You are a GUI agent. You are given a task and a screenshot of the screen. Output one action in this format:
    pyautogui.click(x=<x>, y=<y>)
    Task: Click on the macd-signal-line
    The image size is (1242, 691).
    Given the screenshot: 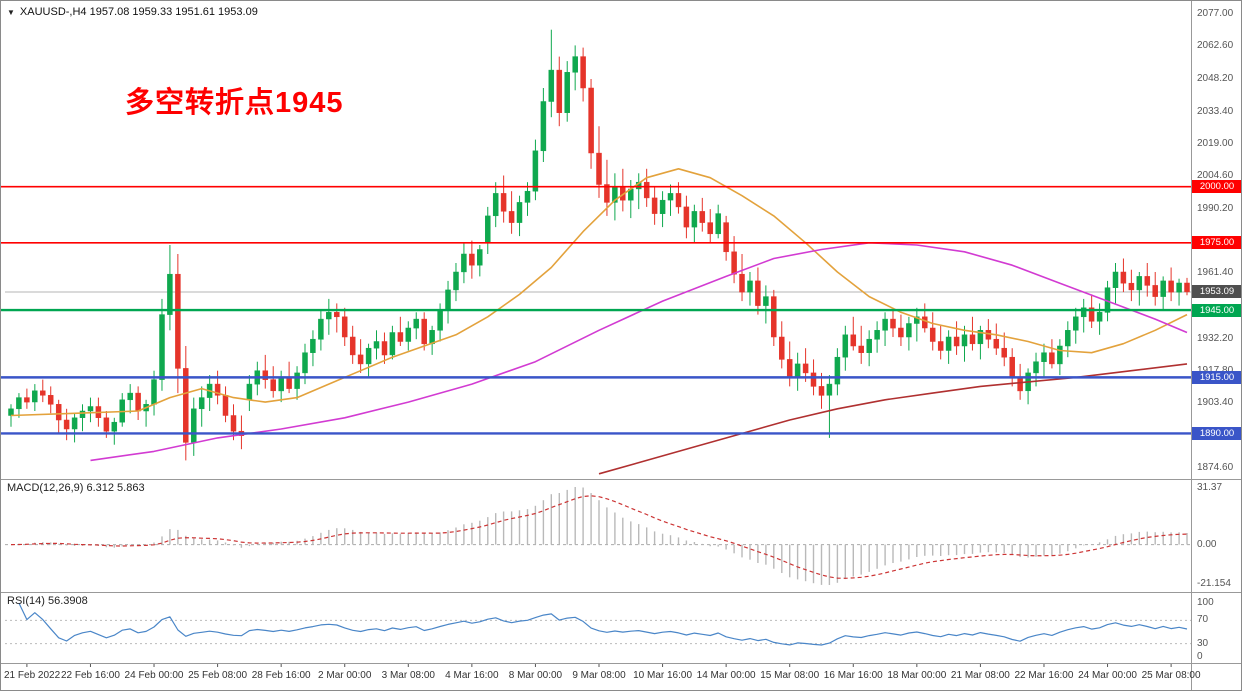 What is the action you would take?
    pyautogui.click(x=599, y=537)
    